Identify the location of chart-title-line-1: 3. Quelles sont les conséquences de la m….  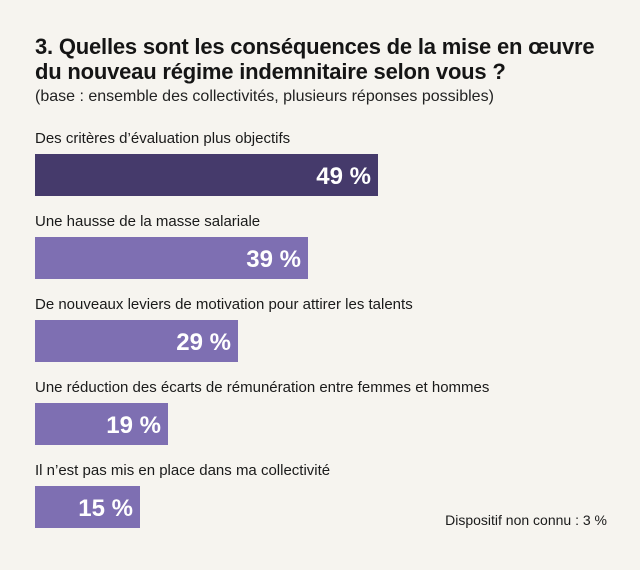
(315, 46).